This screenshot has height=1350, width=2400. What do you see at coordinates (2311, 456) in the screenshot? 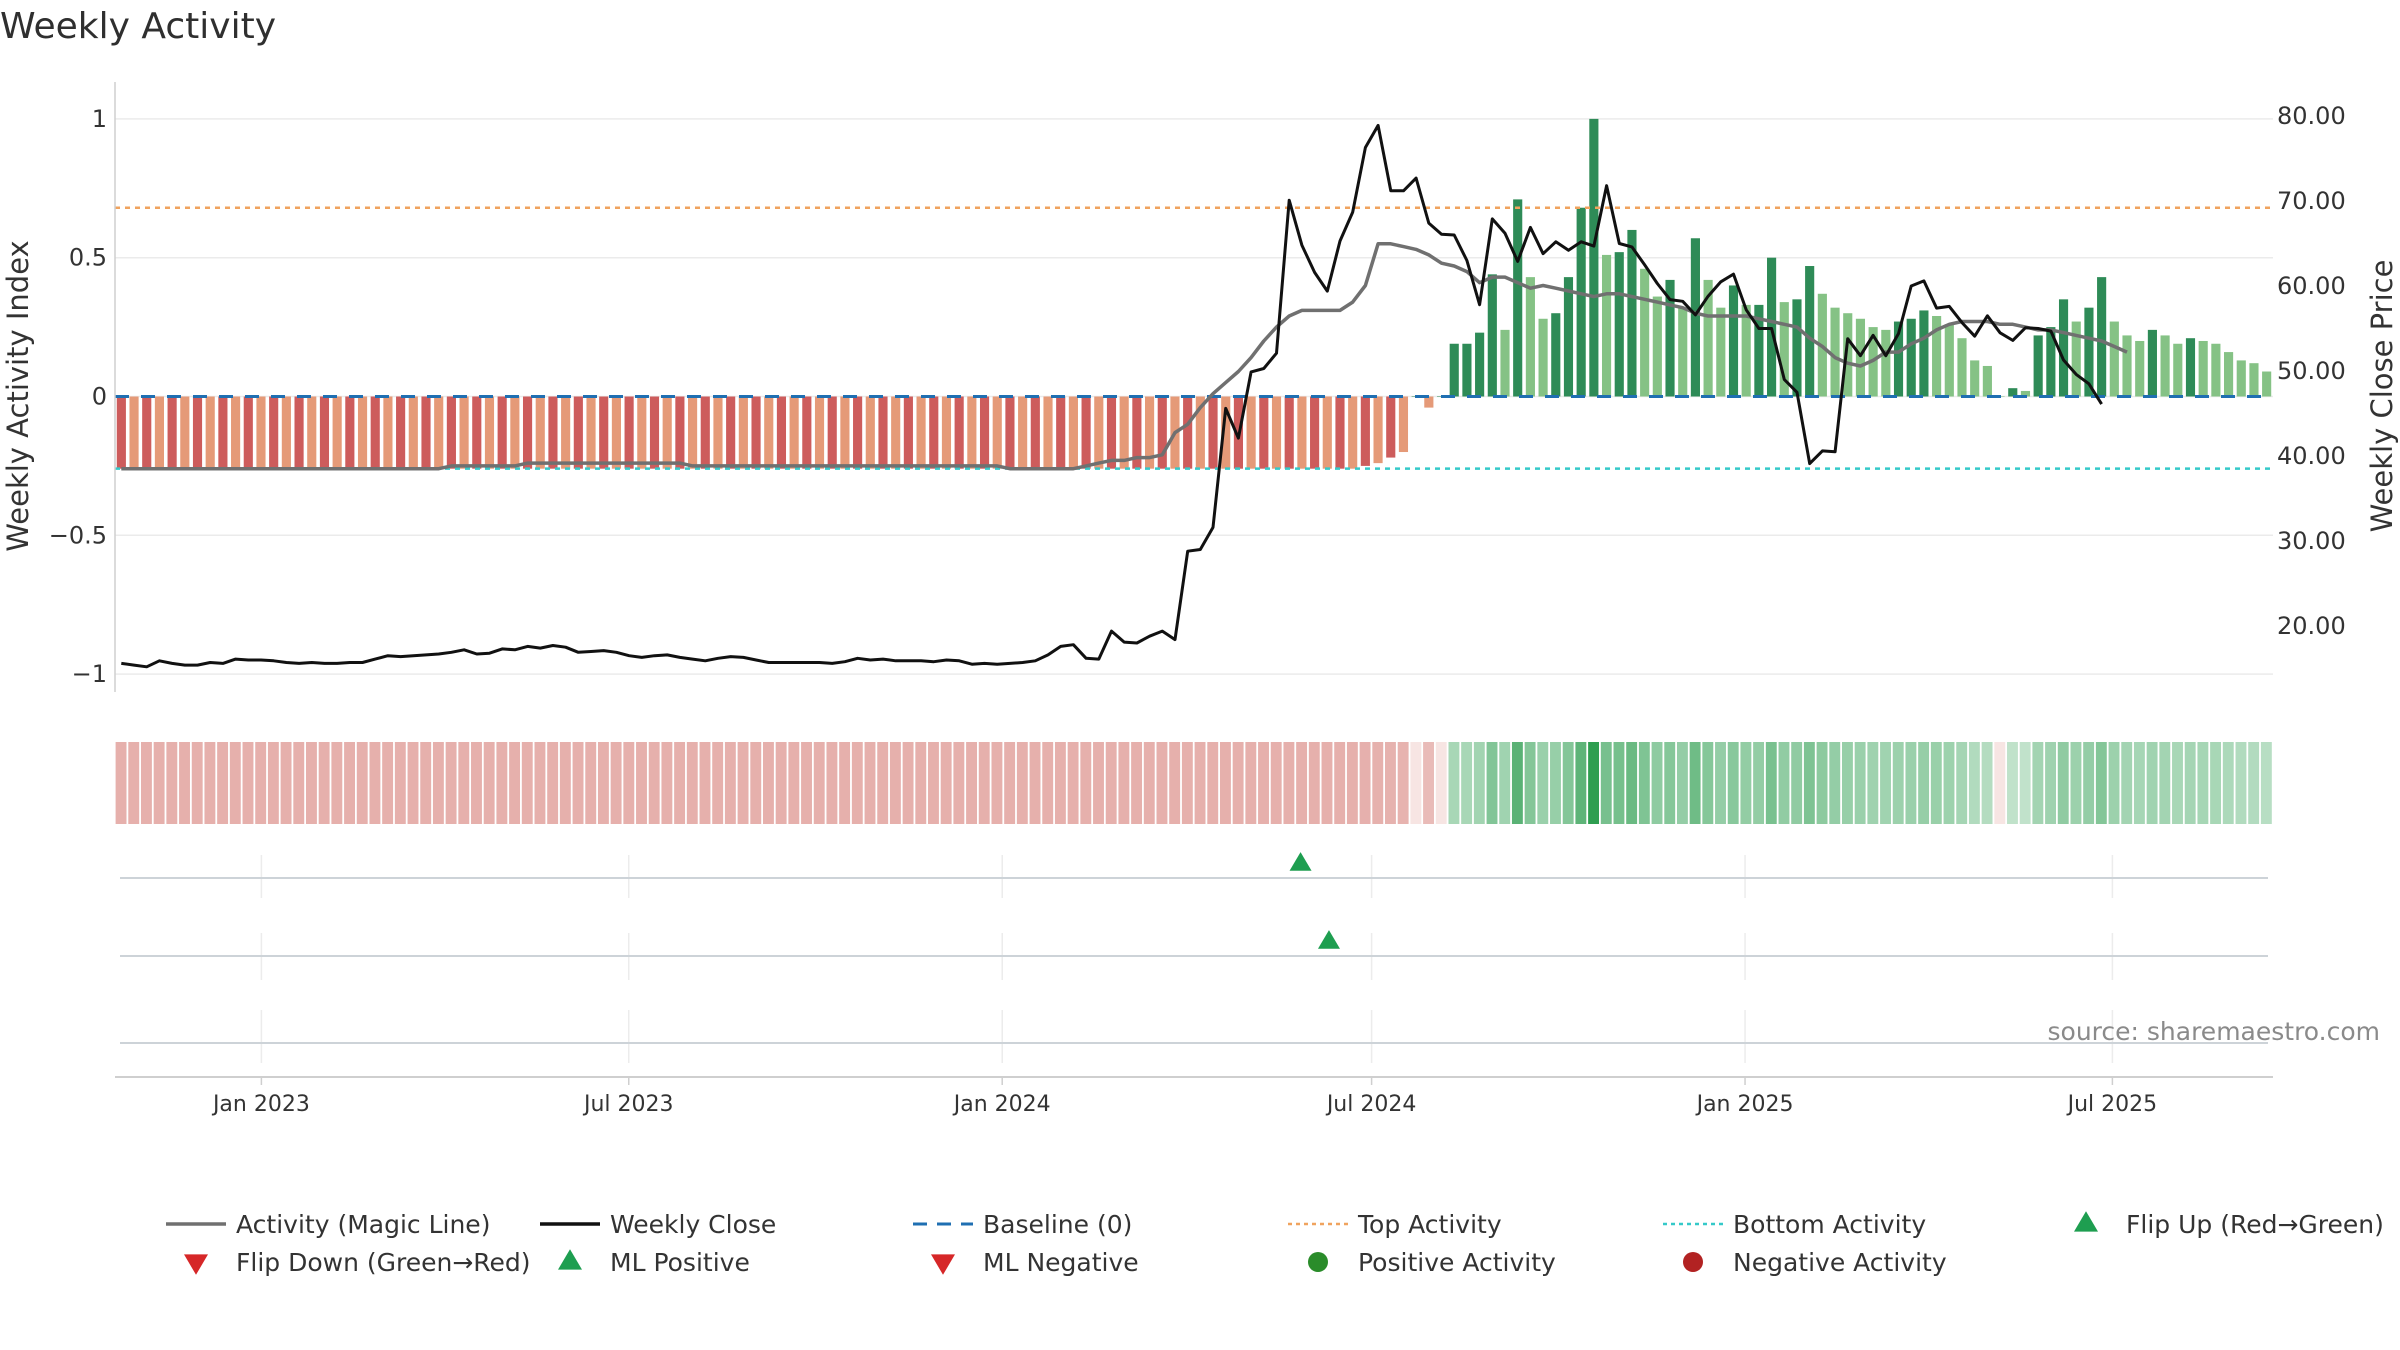
I see `right-tick-label: 40.00` at bounding box center [2311, 456].